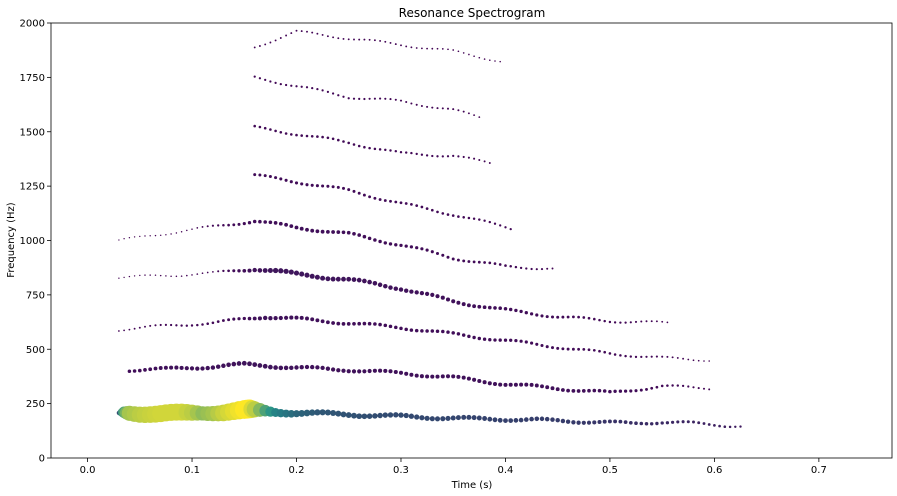 This screenshot has width=897, height=496. Describe the element at coordinates (610, 470) in the screenshot. I see `x-tick-label: 0.5` at that location.